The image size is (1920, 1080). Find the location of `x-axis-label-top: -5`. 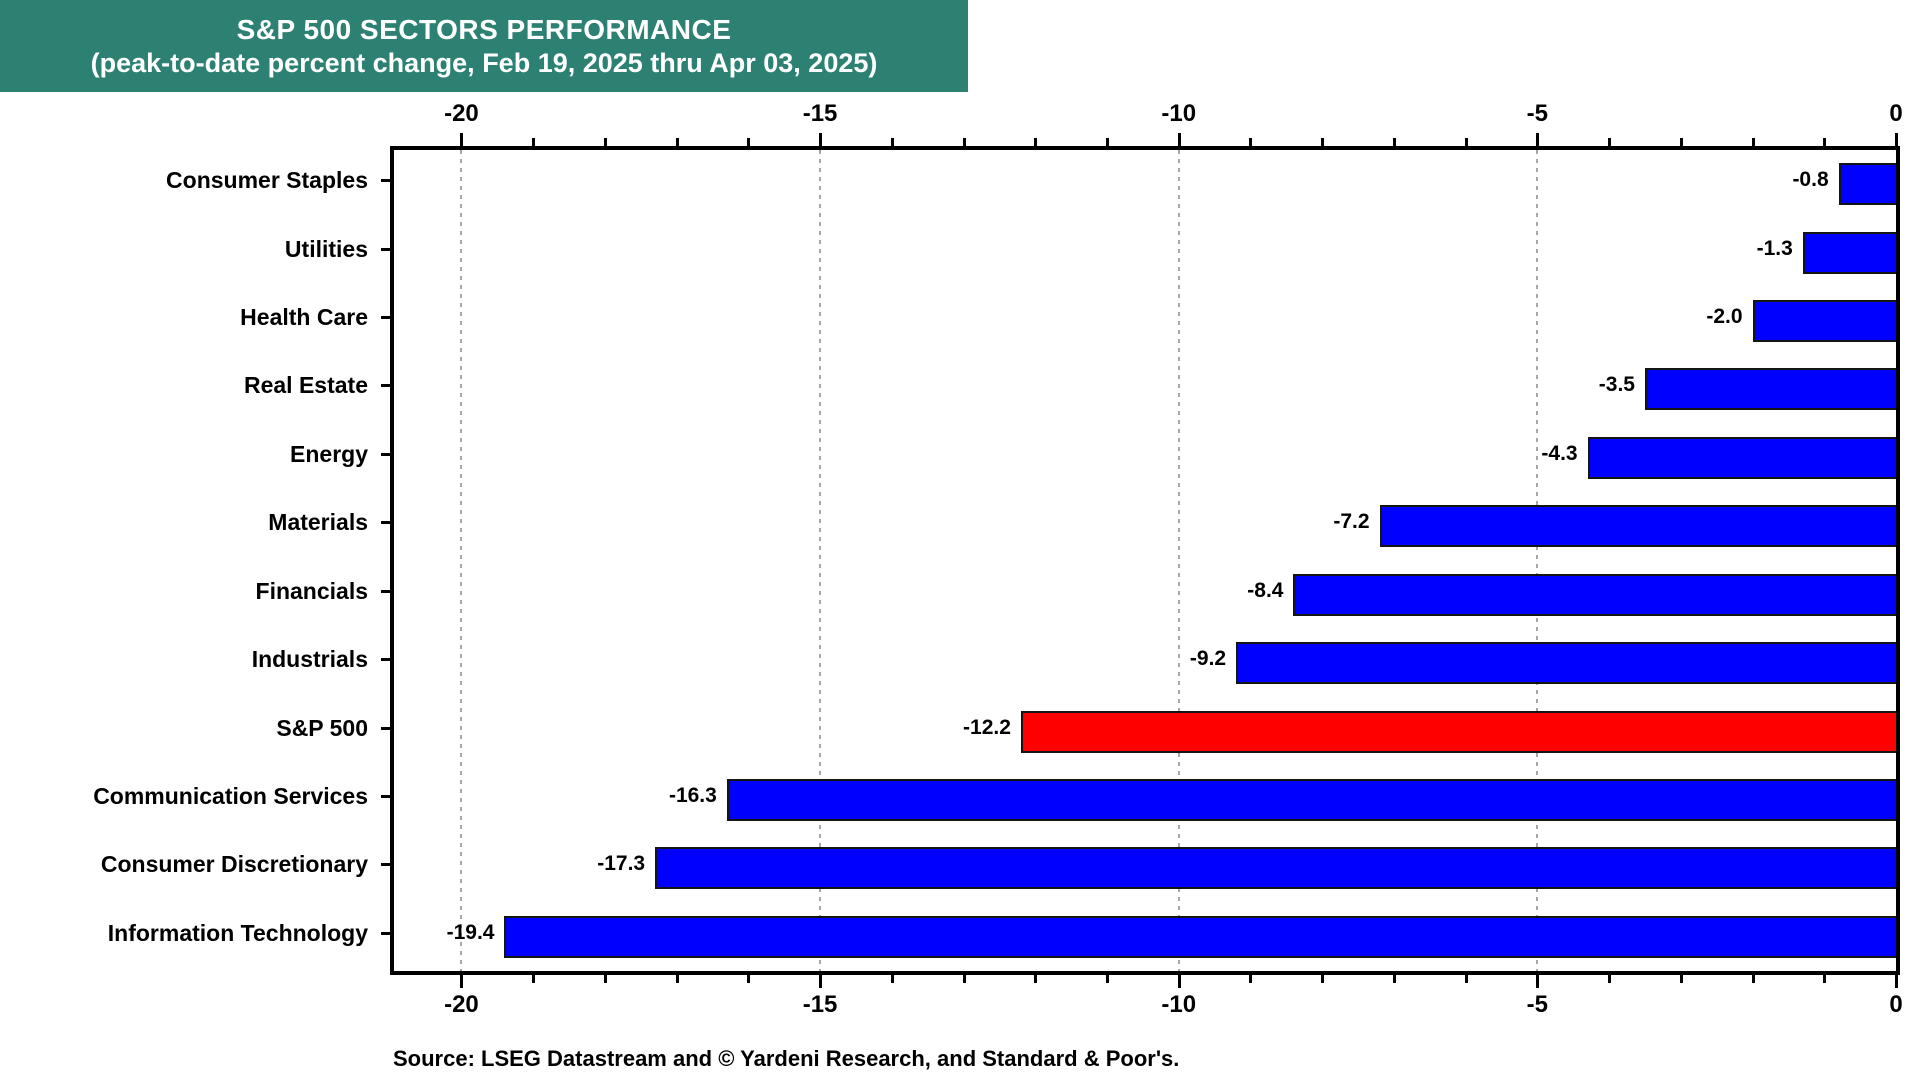

x-axis-label-top: -5 is located at coordinates (1537, 113).